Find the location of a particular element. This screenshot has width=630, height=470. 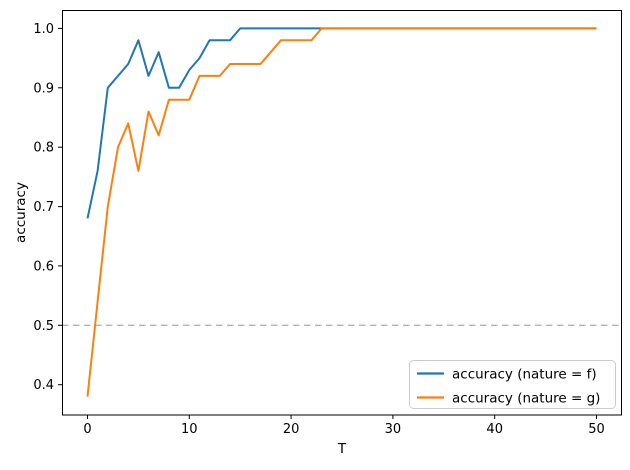

x-axis-ticks: 0 10 20 30 40 50 is located at coordinates (344, 426).